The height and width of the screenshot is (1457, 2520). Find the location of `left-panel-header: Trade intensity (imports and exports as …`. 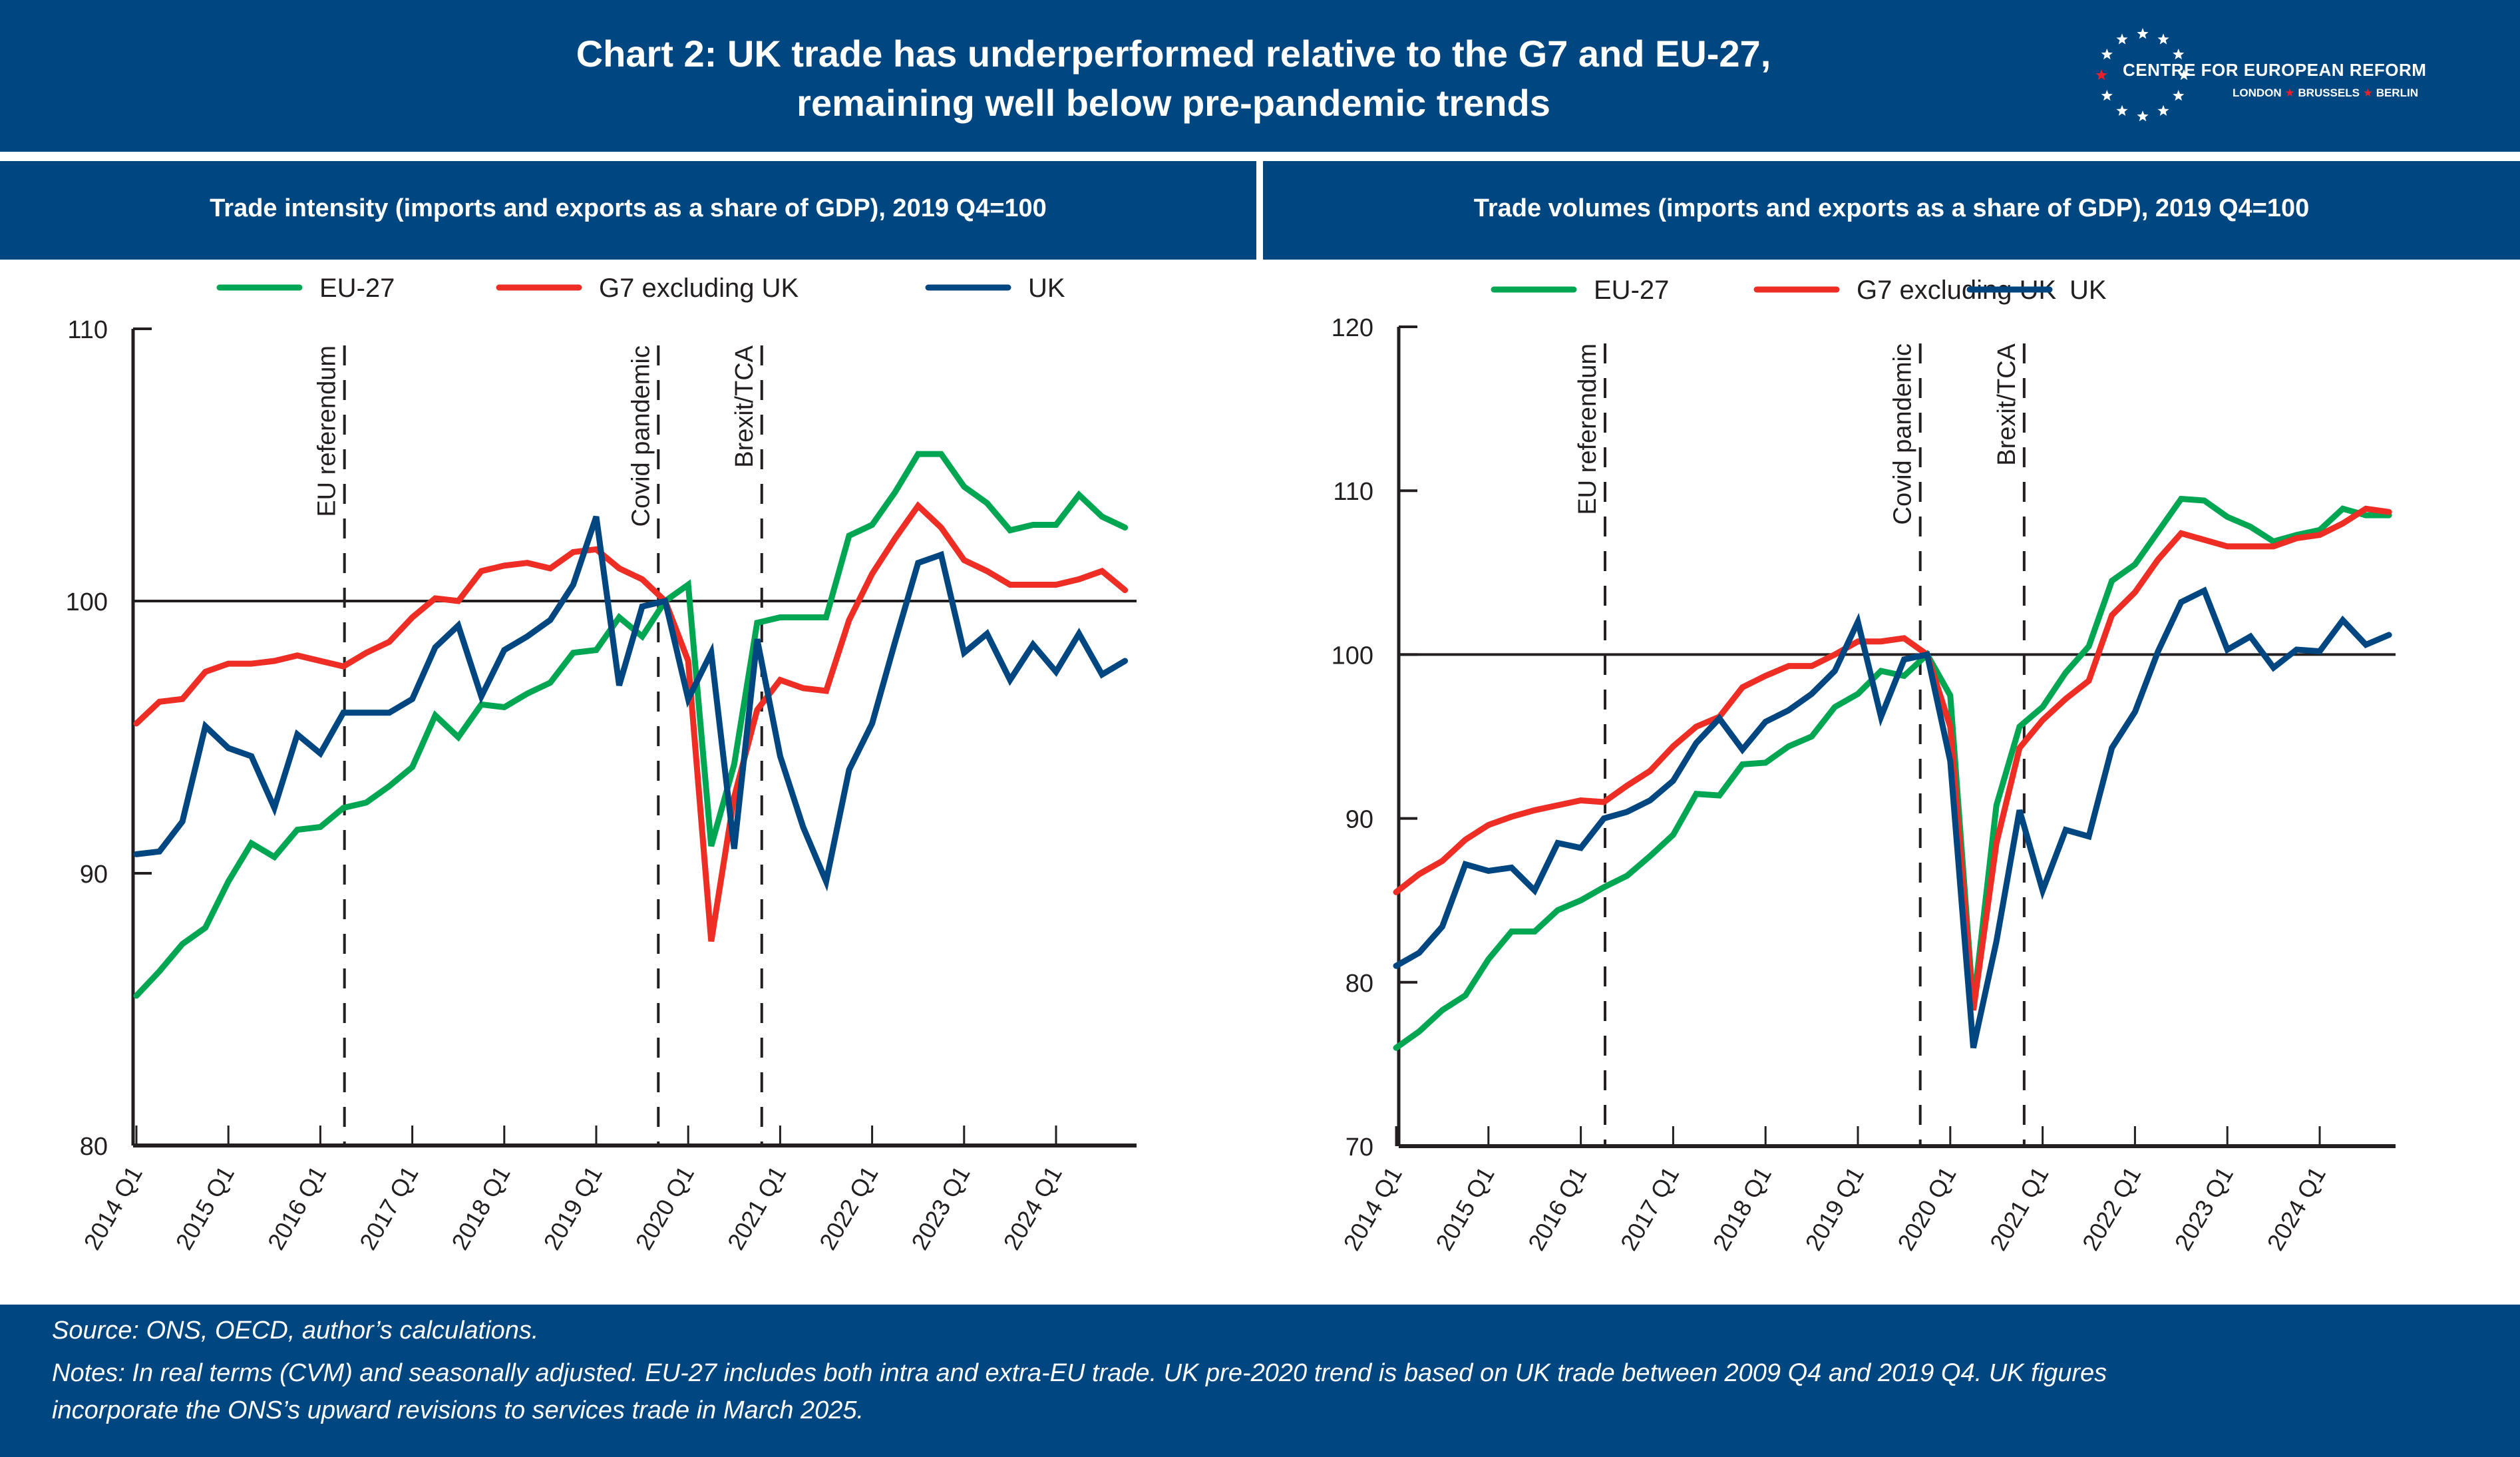

left-panel-header: Trade intensity (imports and exports as … is located at coordinates (628, 211).